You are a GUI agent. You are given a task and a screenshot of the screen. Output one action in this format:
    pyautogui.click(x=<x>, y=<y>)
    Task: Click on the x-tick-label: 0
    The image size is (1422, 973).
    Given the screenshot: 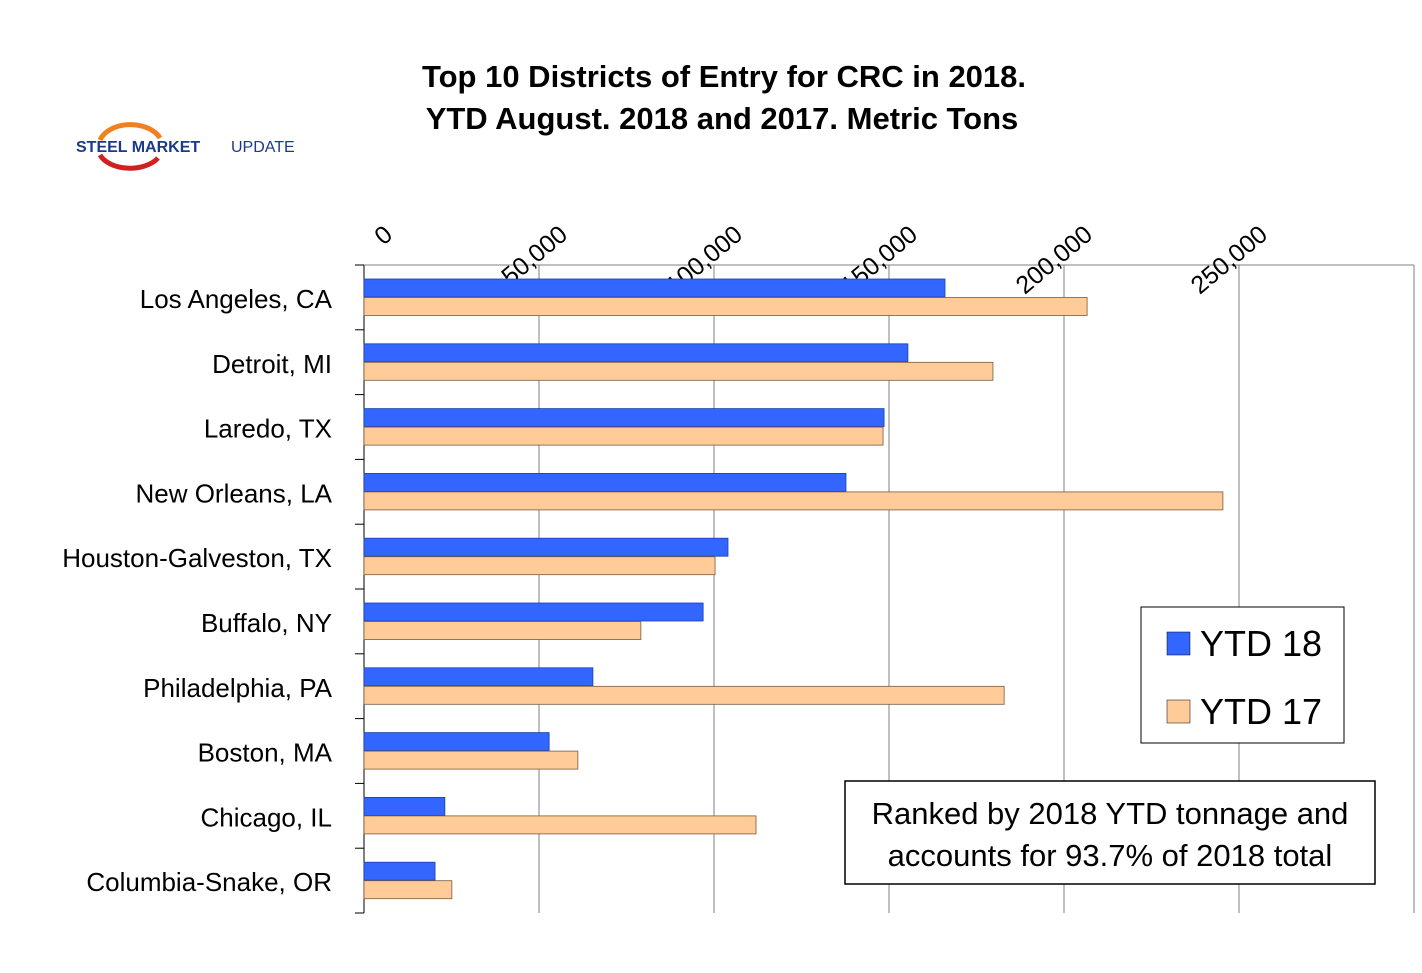 What is the action you would take?
    pyautogui.click(x=383, y=235)
    